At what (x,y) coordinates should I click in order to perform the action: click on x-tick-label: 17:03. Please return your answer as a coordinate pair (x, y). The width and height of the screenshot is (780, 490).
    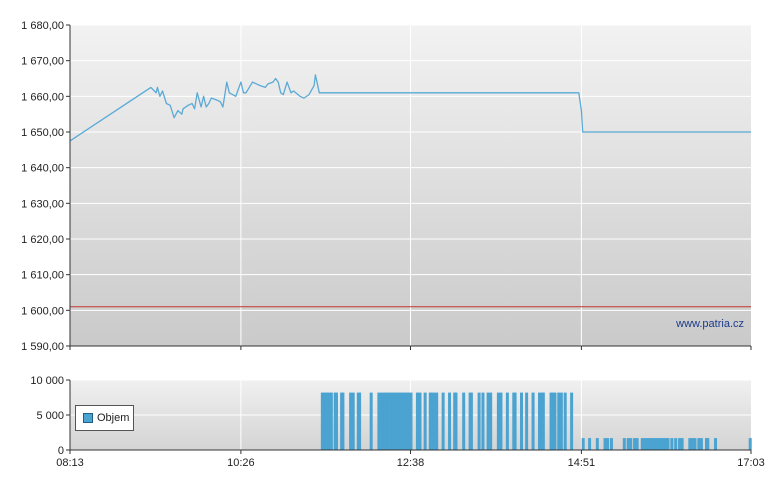
    Looking at the image, I should click on (751, 463).